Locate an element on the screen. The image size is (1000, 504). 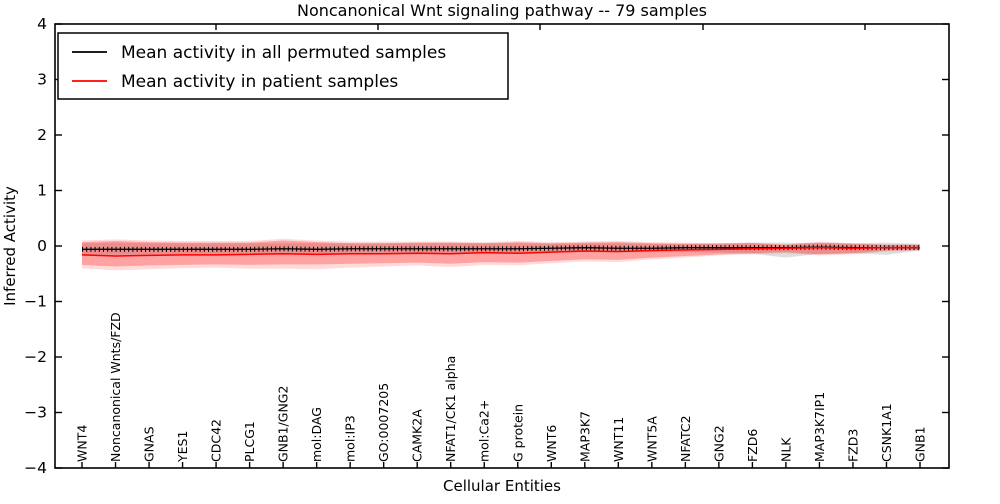
plot-layer is located at coordinates (500, 254).